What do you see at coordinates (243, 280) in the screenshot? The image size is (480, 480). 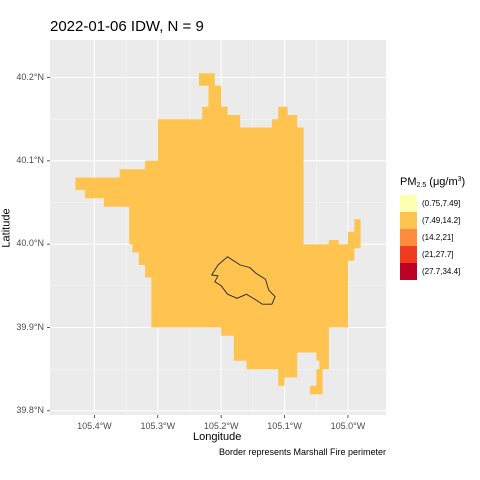 I see `fire-perimeter` at bounding box center [243, 280].